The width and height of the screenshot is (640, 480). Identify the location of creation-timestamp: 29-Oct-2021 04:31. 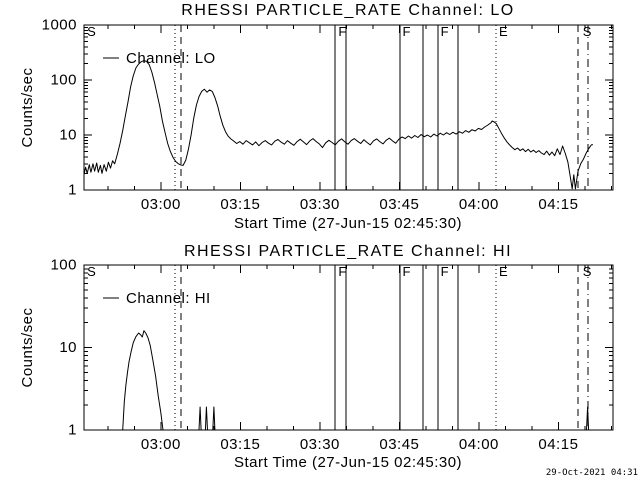
(592, 473).